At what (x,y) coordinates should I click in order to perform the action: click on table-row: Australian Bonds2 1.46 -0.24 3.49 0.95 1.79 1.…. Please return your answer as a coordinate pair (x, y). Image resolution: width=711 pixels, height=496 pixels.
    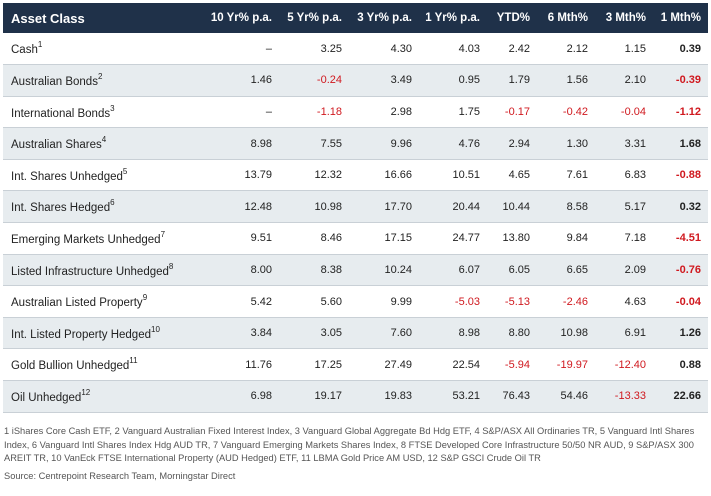
    Looking at the image, I should click on (355, 80).